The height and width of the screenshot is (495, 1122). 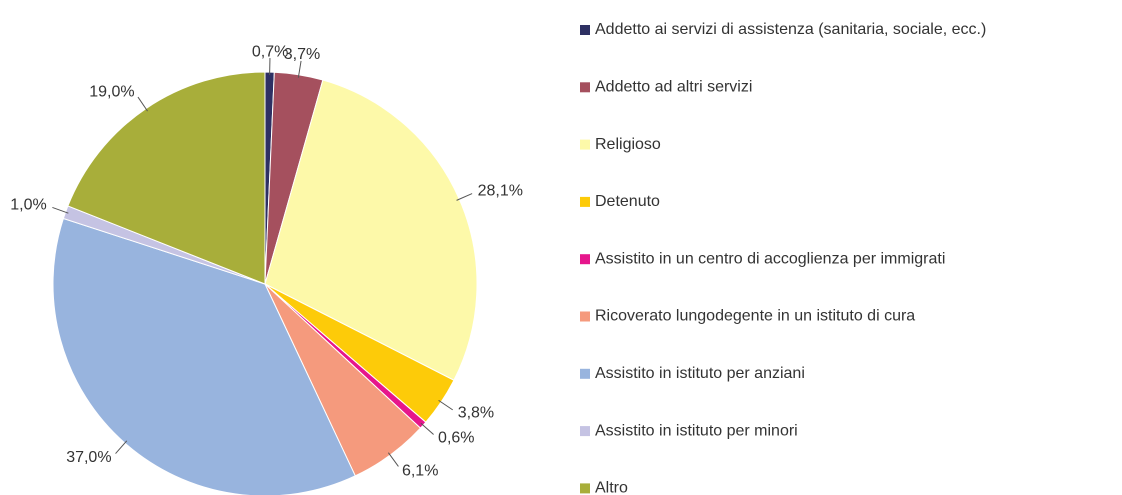 What do you see at coordinates (28, 205) in the screenshot?
I see `data-label: 1,0%` at bounding box center [28, 205].